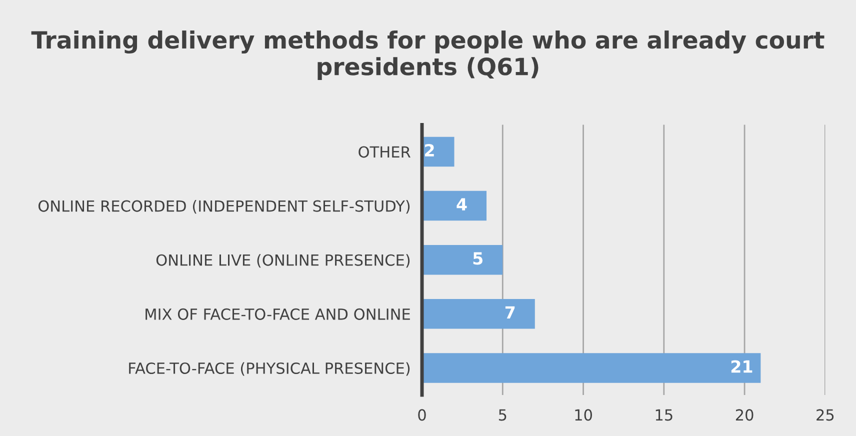  What do you see at coordinates (384, 152) in the screenshot?
I see `y-tick-label: OTHER` at bounding box center [384, 152].